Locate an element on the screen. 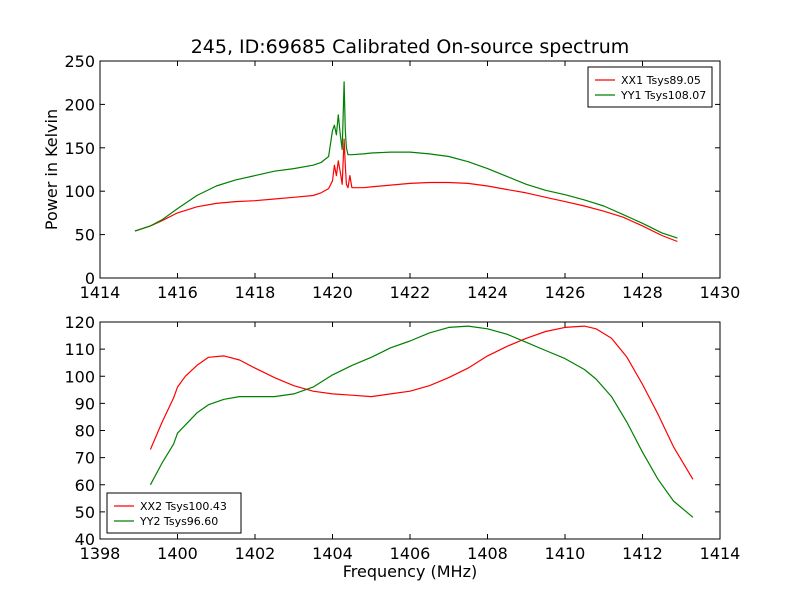 The width and height of the screenshot is (800, 600). y-tick-label: 0 is located at coordinates (90, 278).